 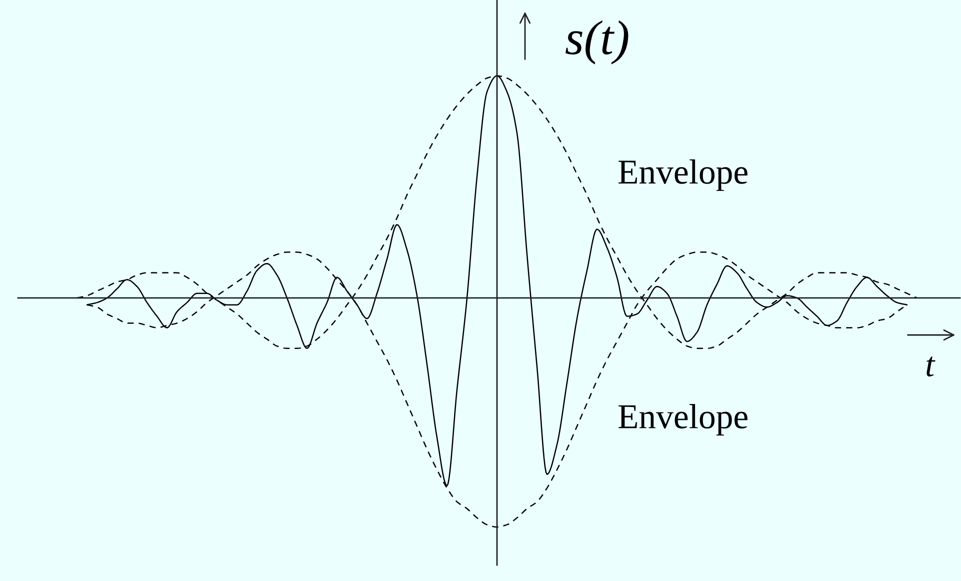 What do you see at coordinates (597, 42) in the screenshot?
I see `y-axis-title: s(t)` at bounding box center [597, 42].